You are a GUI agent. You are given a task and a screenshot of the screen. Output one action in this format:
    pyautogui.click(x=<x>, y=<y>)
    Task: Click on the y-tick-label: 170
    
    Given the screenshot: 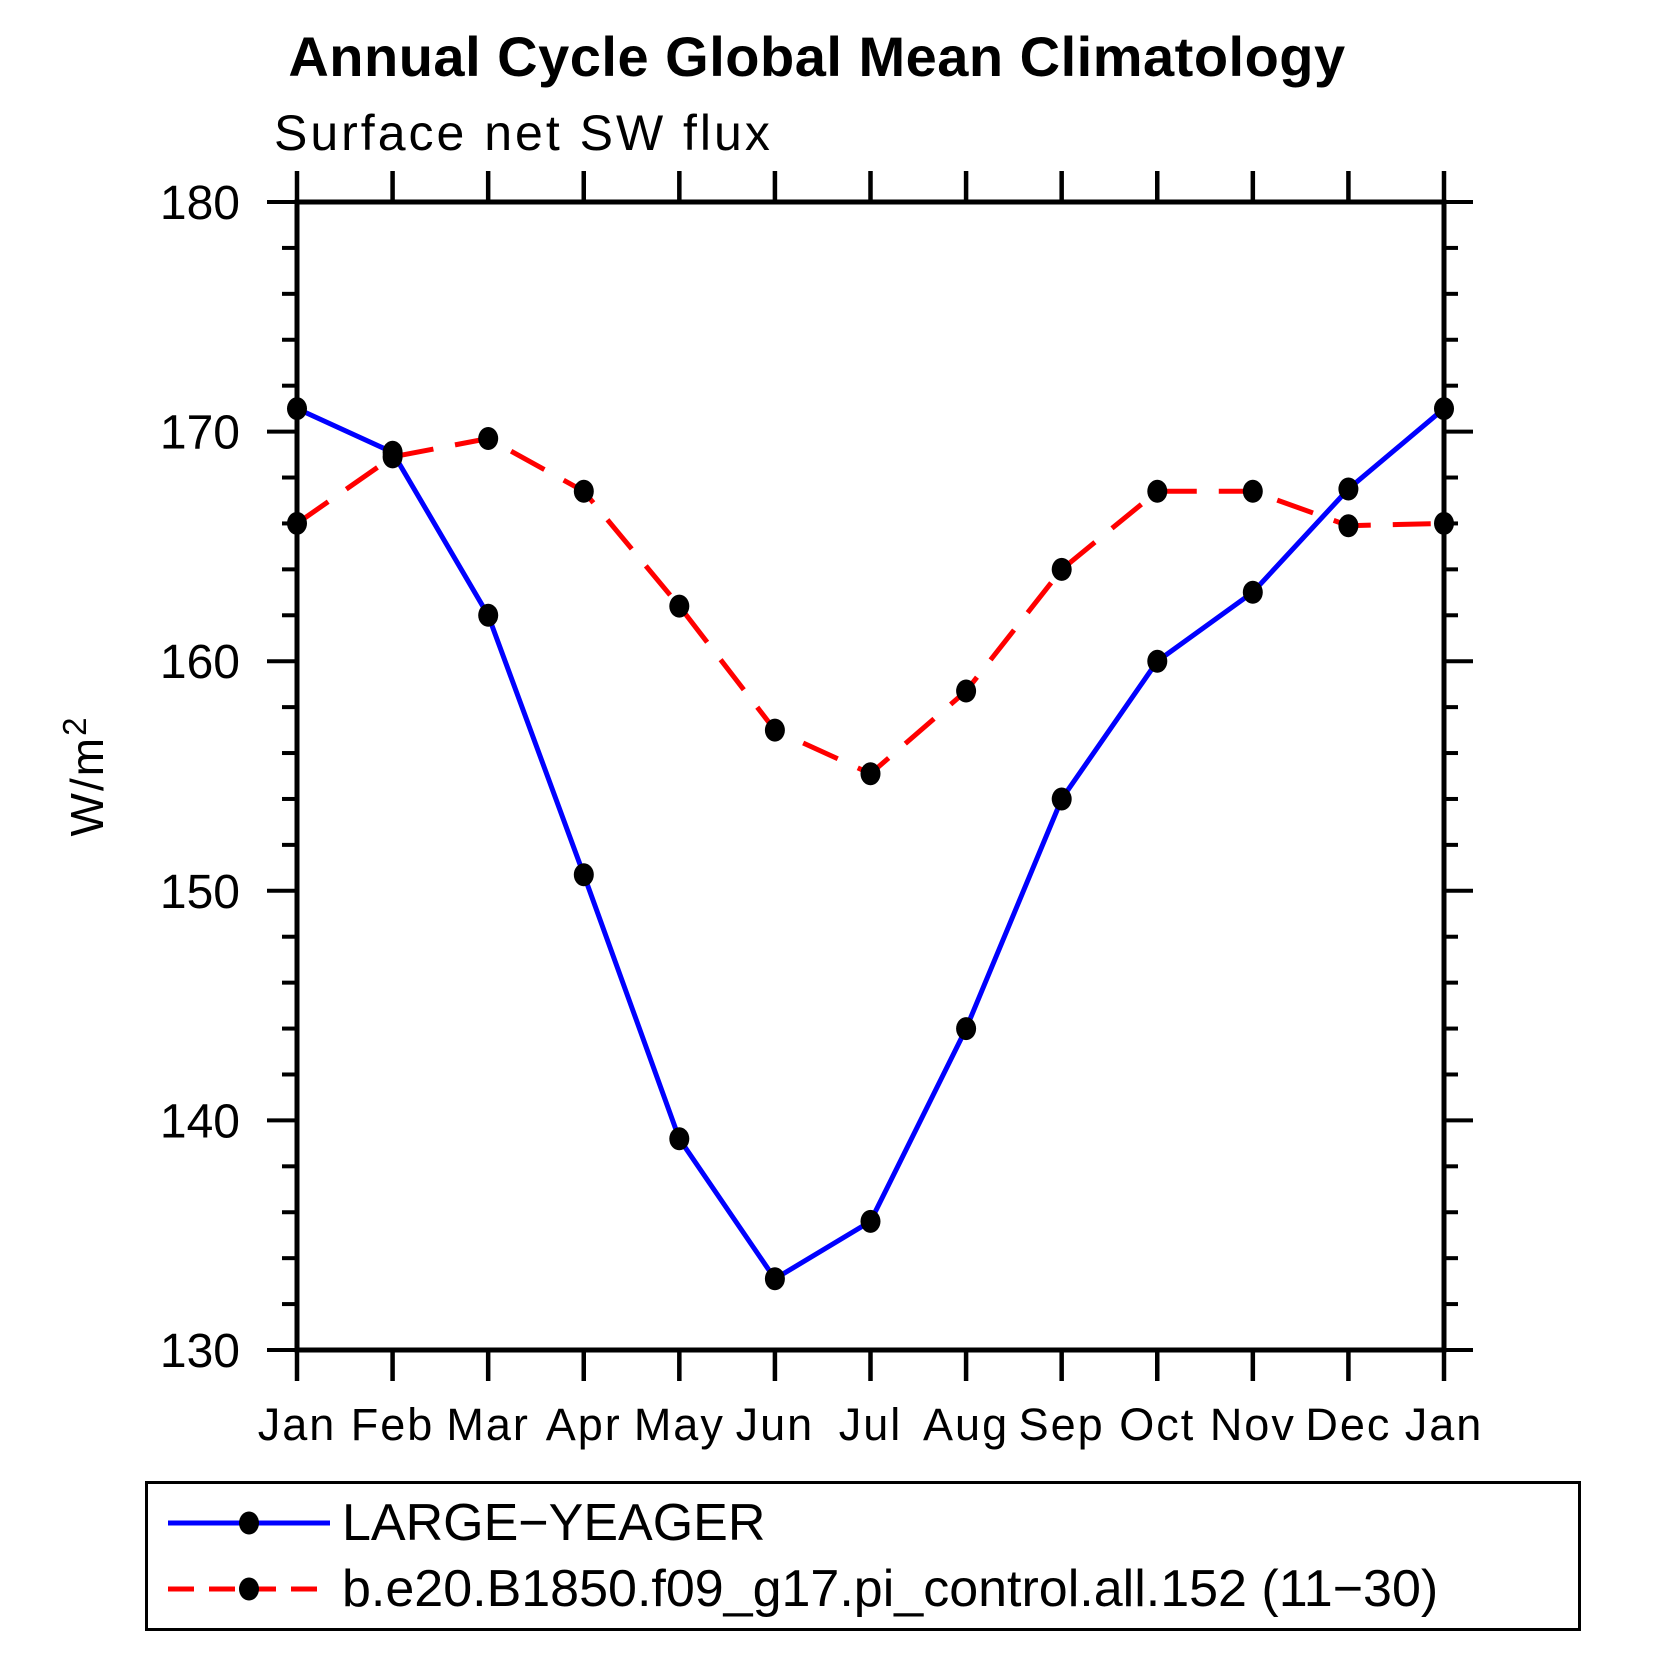 What is the action you would take?
    pyautogui.click(x=200, y=433)
    